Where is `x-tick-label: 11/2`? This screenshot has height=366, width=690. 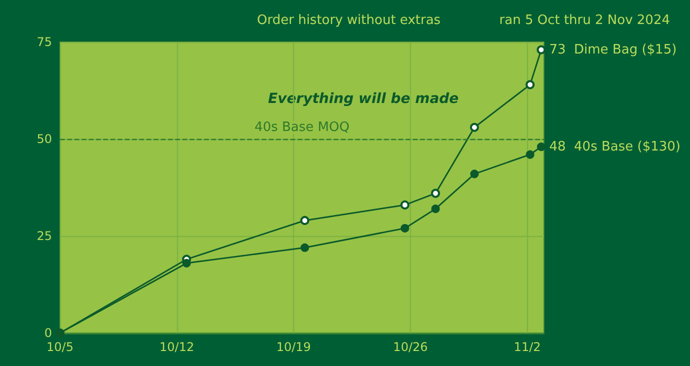 x-tick-label: 11/2 is located at coordinates (527, 347).